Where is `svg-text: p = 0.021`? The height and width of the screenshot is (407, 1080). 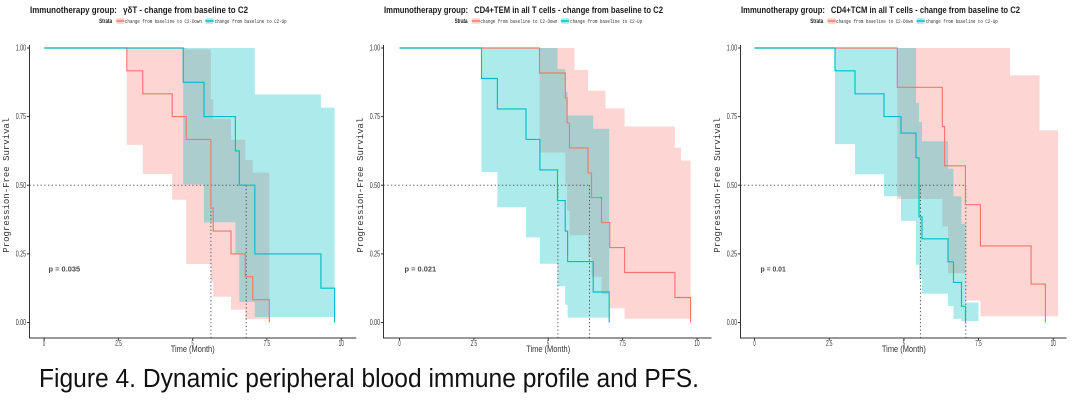 svg-text: p = 0.021 is located at coordinates (421, 269).